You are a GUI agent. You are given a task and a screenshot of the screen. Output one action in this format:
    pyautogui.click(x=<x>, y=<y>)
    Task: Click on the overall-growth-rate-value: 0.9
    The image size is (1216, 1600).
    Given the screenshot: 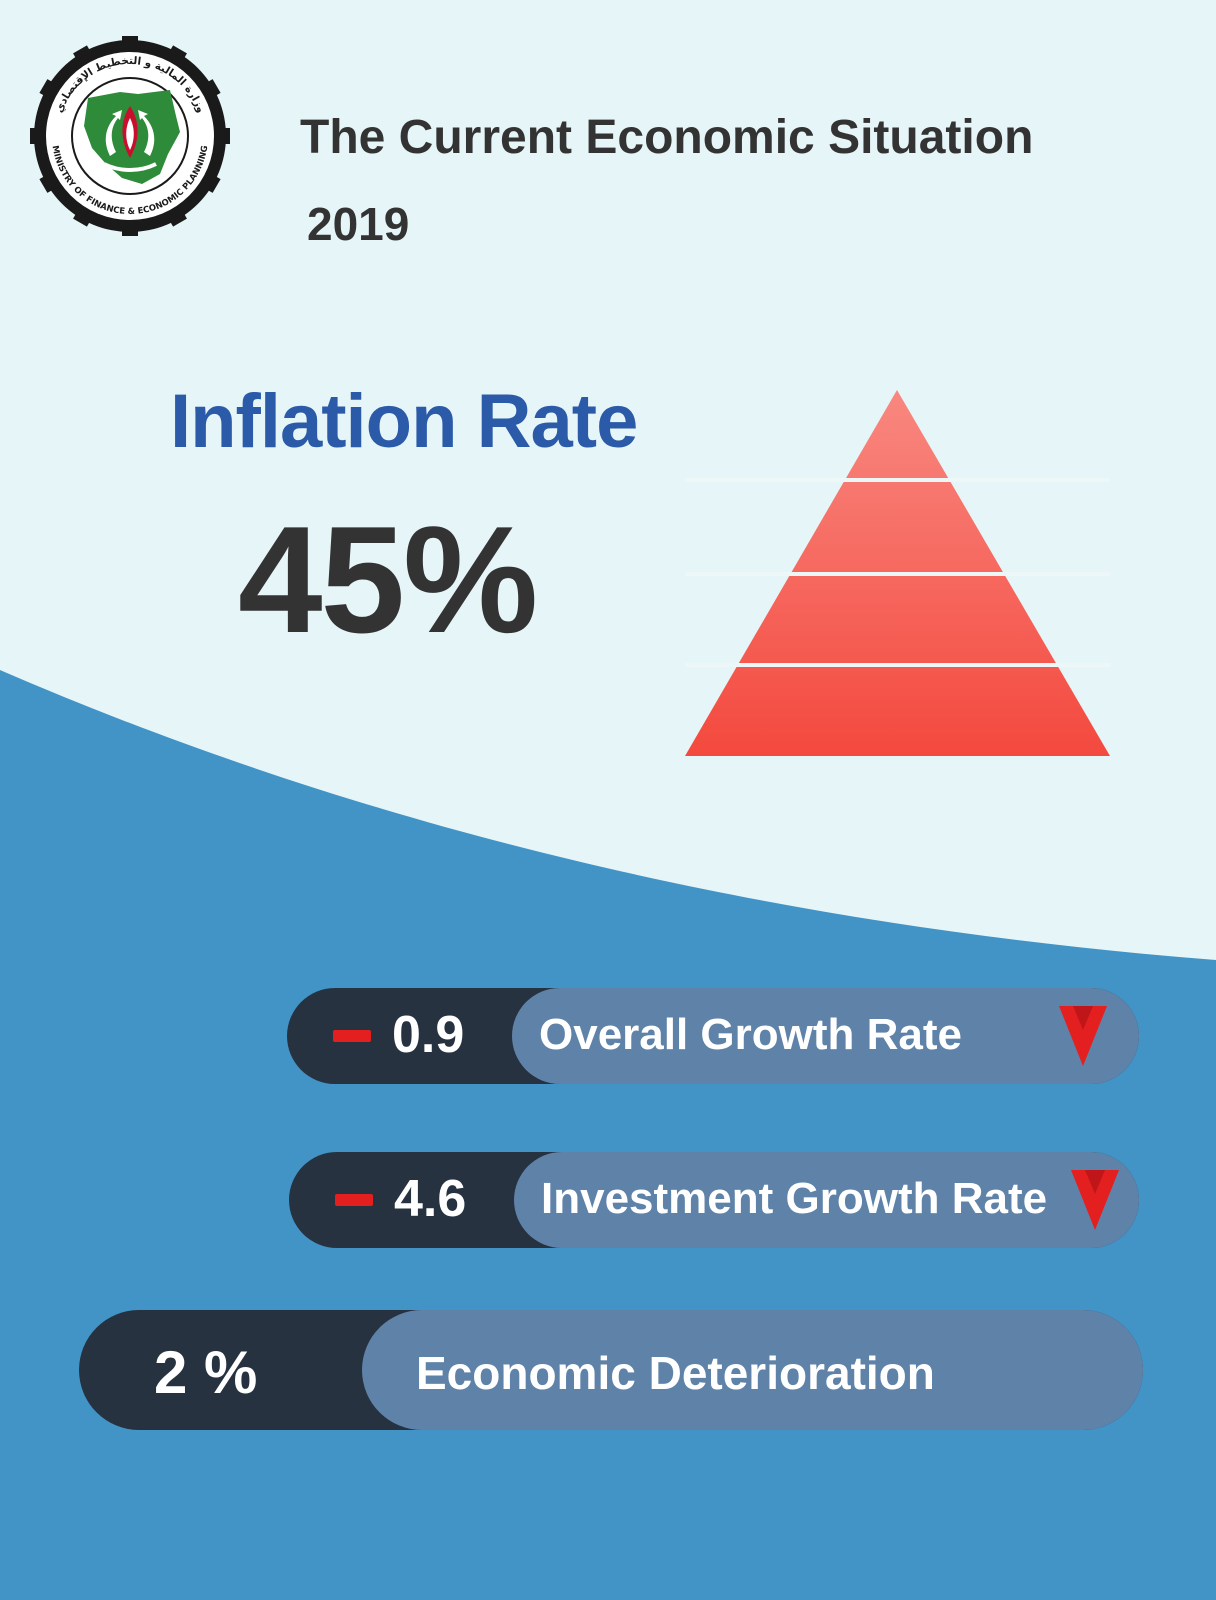 What is the action you would take?
    pyautogui.click(x=428, y=1035)
    